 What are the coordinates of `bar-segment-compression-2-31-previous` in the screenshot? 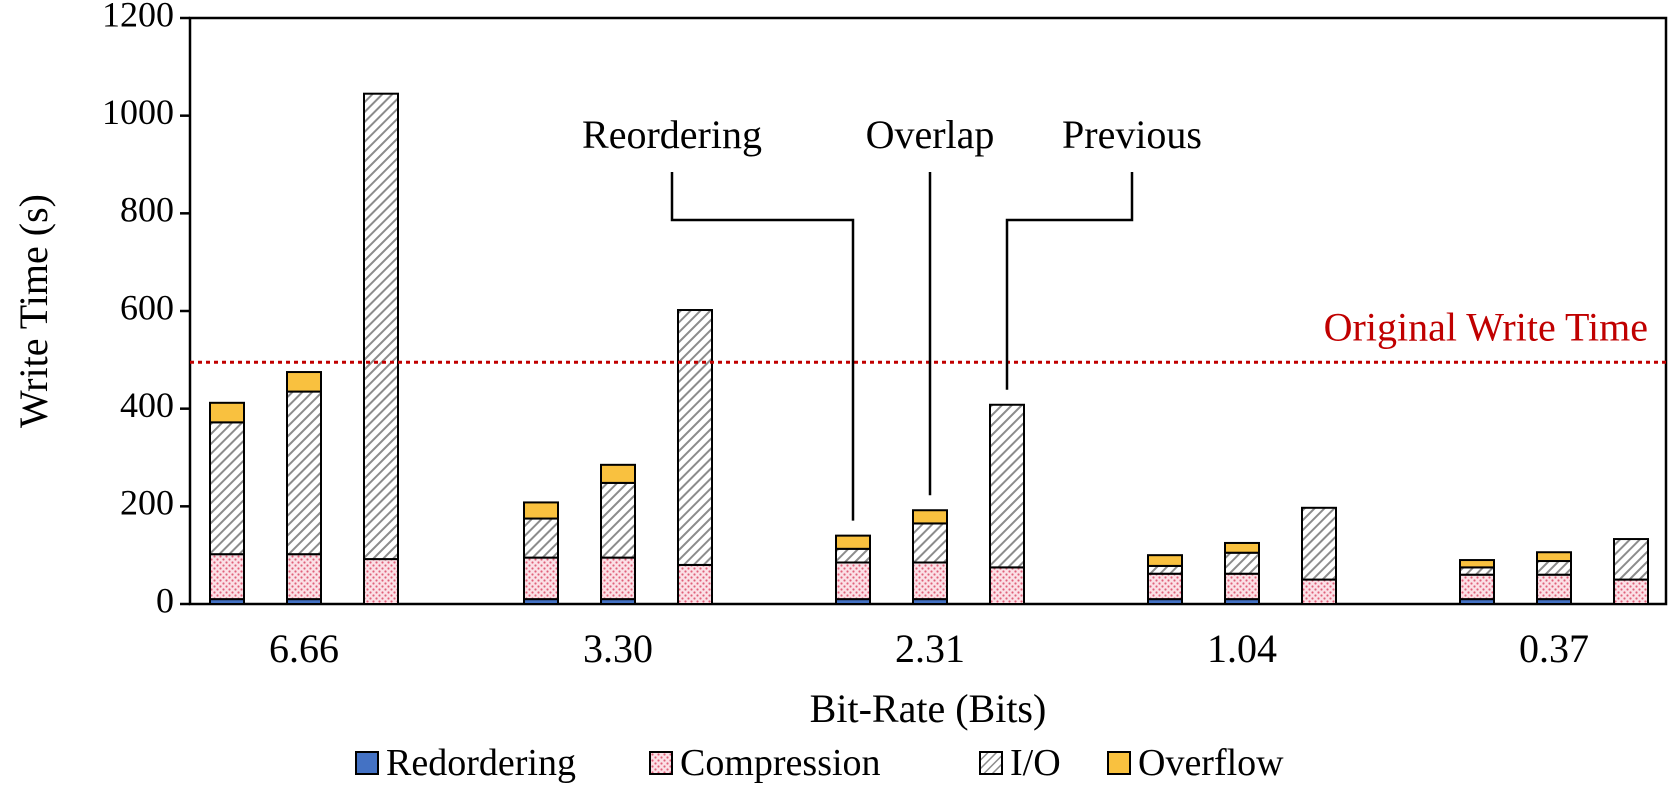 It's located at (1007, 585).